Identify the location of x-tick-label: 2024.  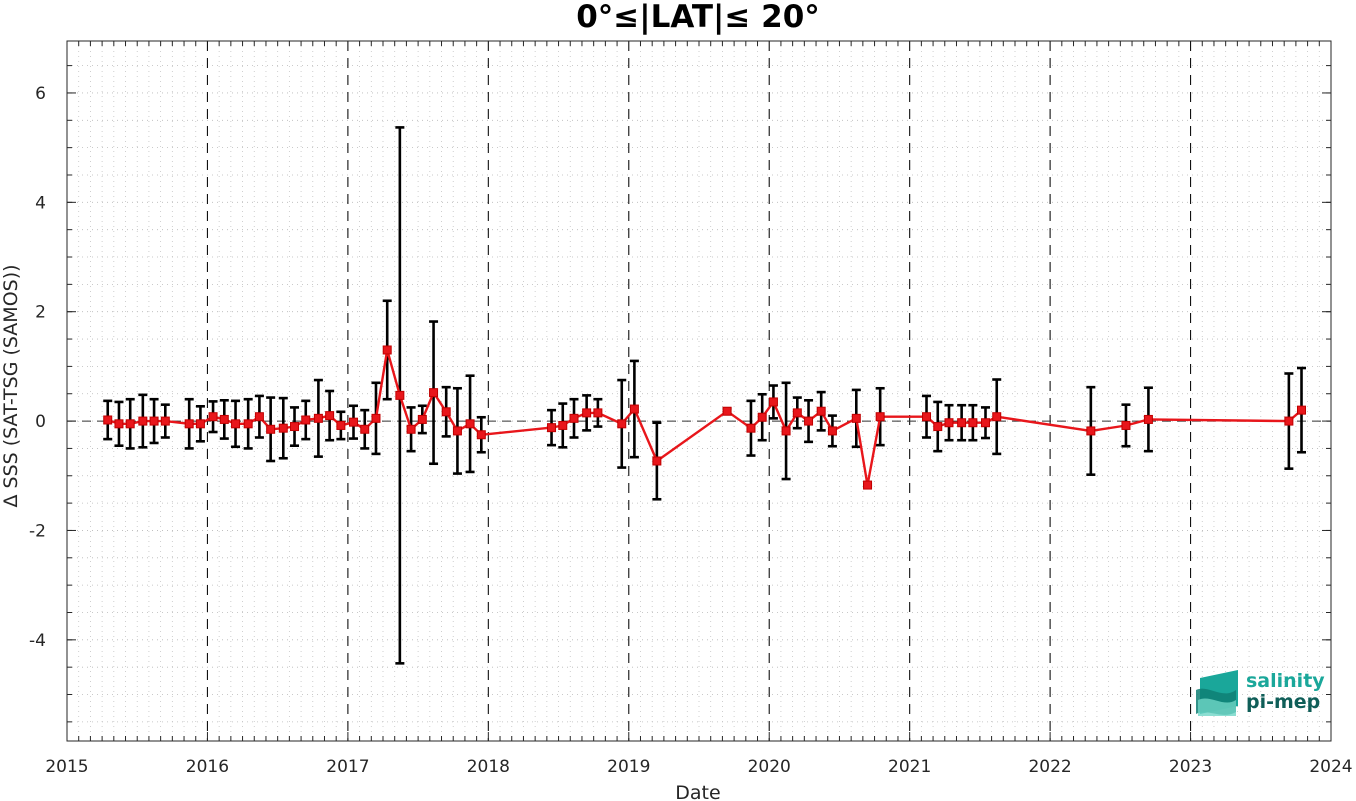
(1330, 767).